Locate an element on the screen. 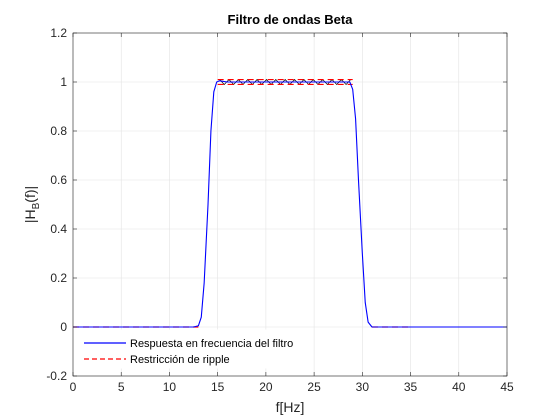  x-tick-label: 45 is located at coordinates (507, 387).